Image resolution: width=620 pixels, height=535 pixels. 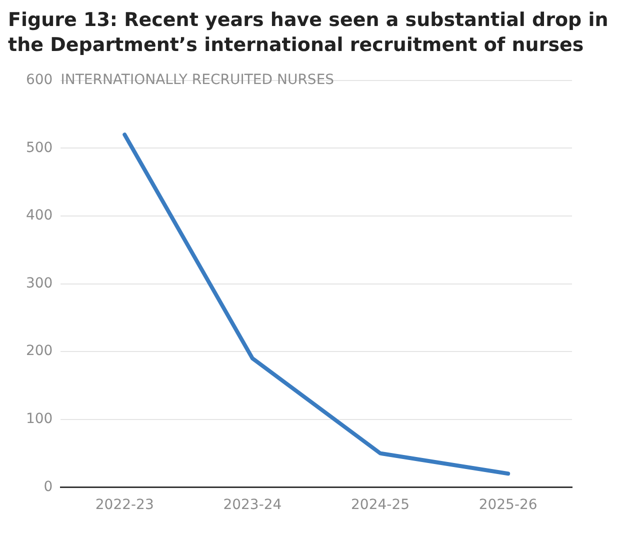 I want to click on x-tick-label: 2025-26, so click(x=508, y=505).